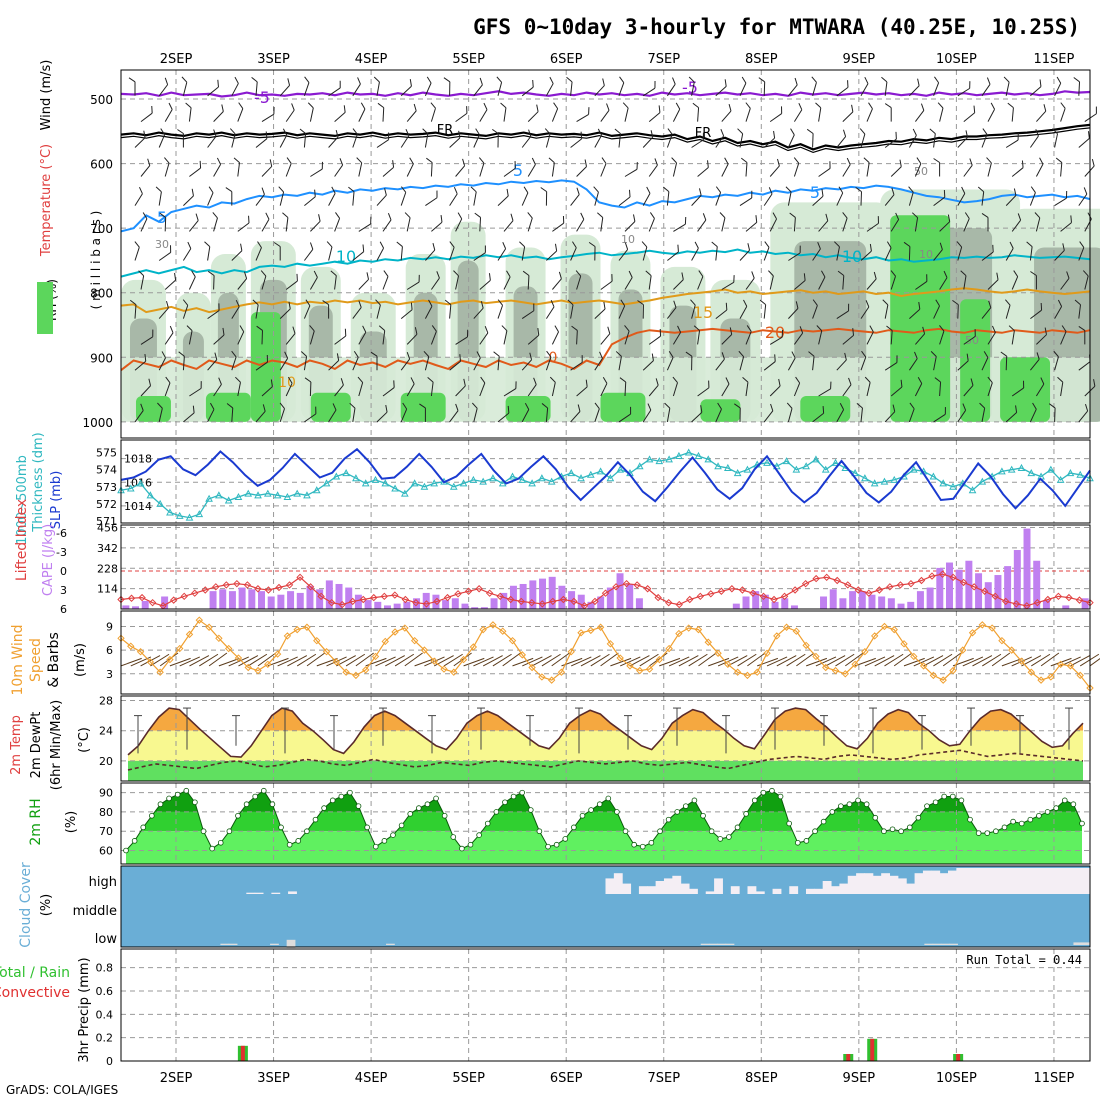 This screenshot has height=1104, width=1100. Describe the element at coordinates (663, 1078) in the screenshot. I see `day-label-bottom: 7SEP` at that location.